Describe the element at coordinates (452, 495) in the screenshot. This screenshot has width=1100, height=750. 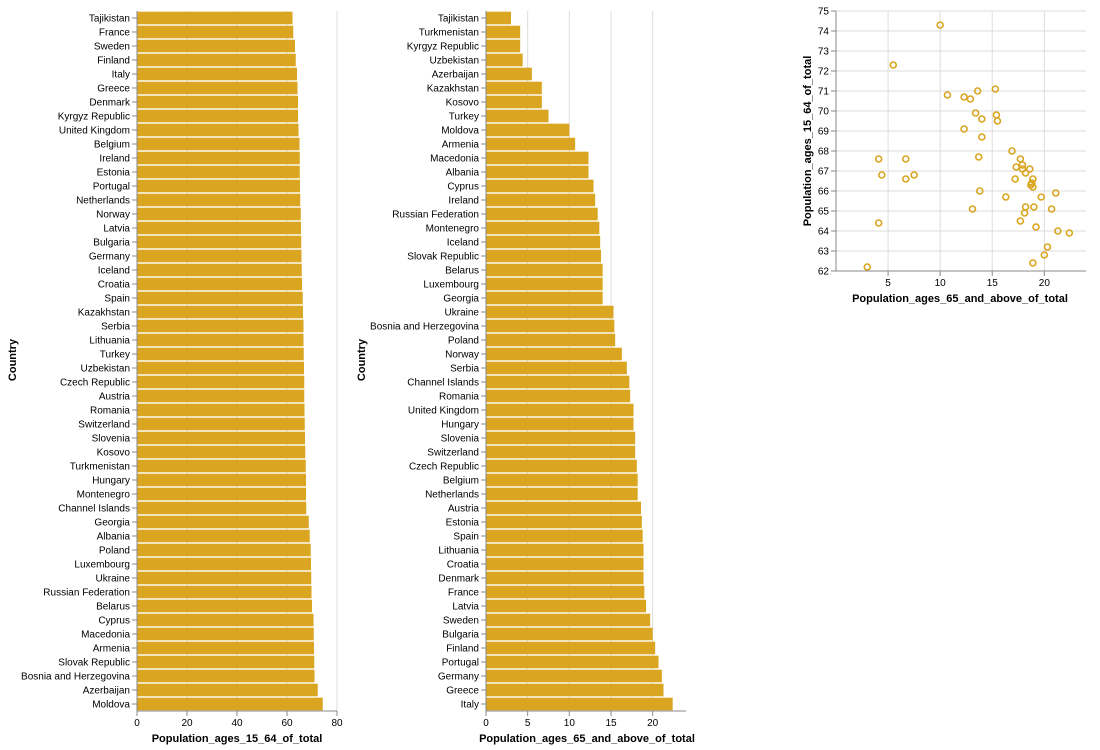
I see `y-tick-label: Netherlands` at that location.